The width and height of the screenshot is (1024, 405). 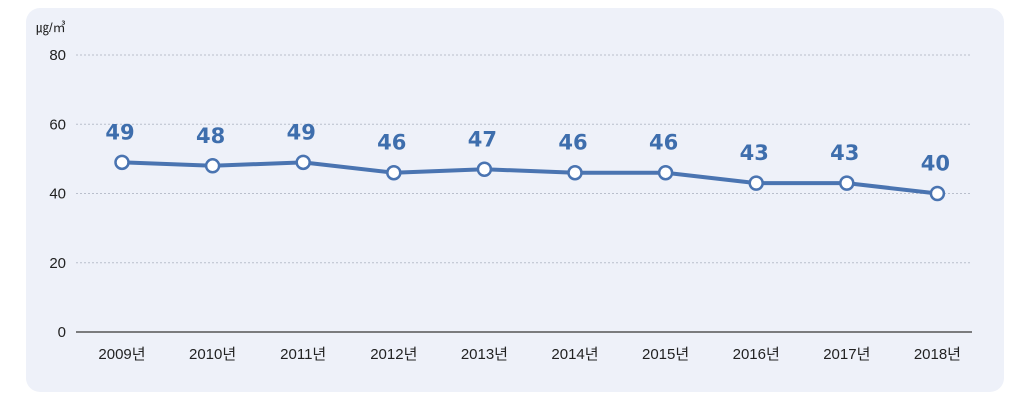 What do you see at coordinates (212, 354) in the screenshot?
I see `x-tick-label: 2010년` at bounding box center [212, 354].